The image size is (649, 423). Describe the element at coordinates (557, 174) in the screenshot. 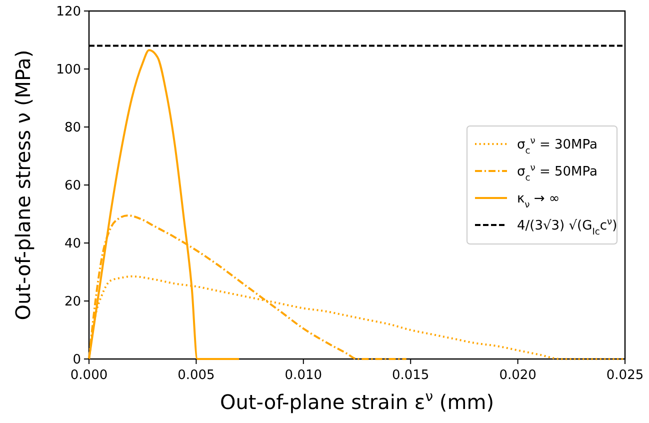

I see `legend-label: σ$_{c}$$^{ν}$ = 50MPa` at that location.